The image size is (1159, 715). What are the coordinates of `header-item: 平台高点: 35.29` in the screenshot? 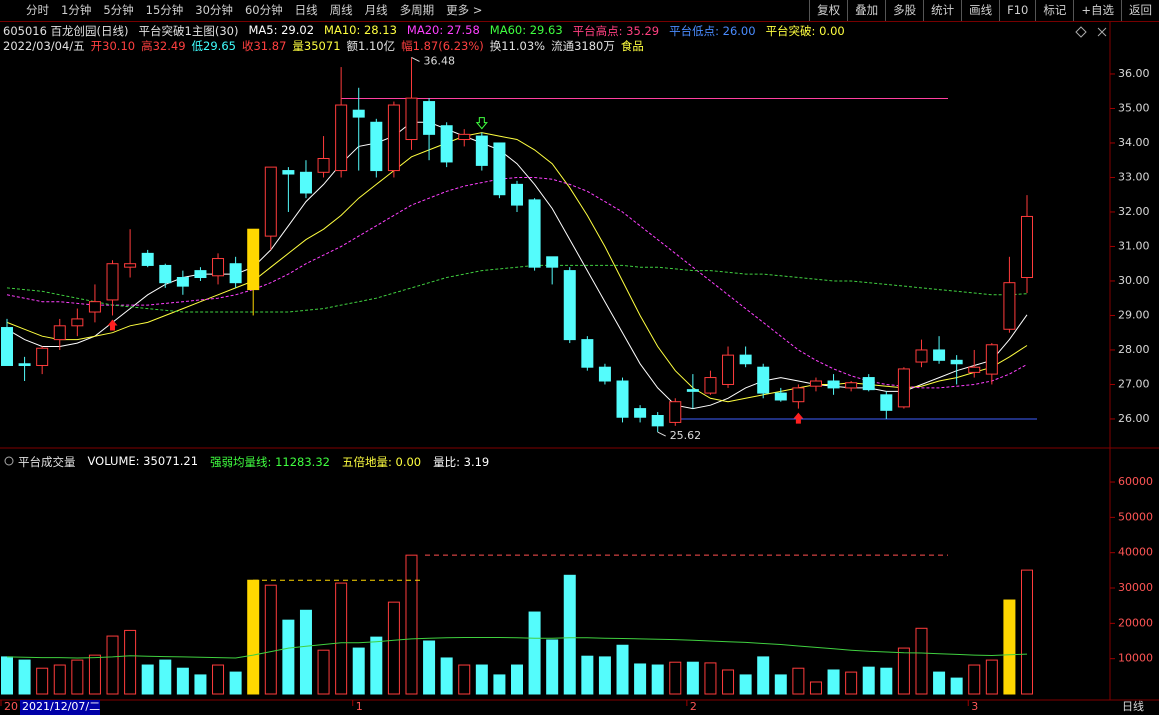 It's located at (616, 31).